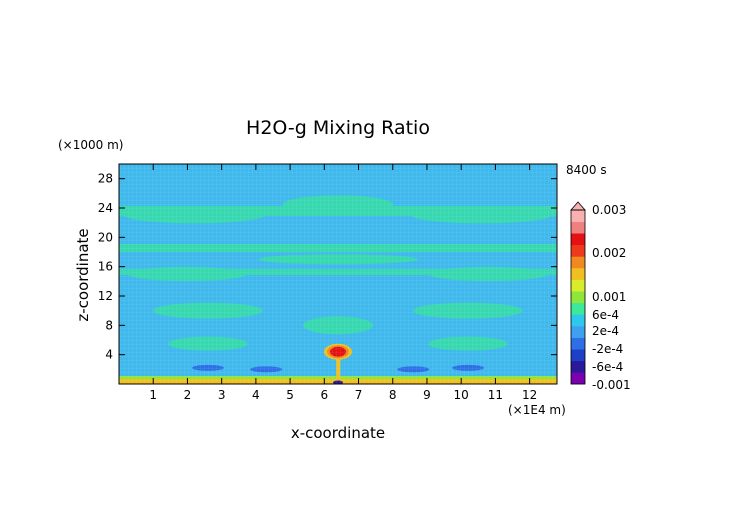 The image size is (752, 532). What do you see at coordinates (609, 297) in the screenshot?
I see `colorbar-label-2: 0.001` at bounding box center [609, 297].